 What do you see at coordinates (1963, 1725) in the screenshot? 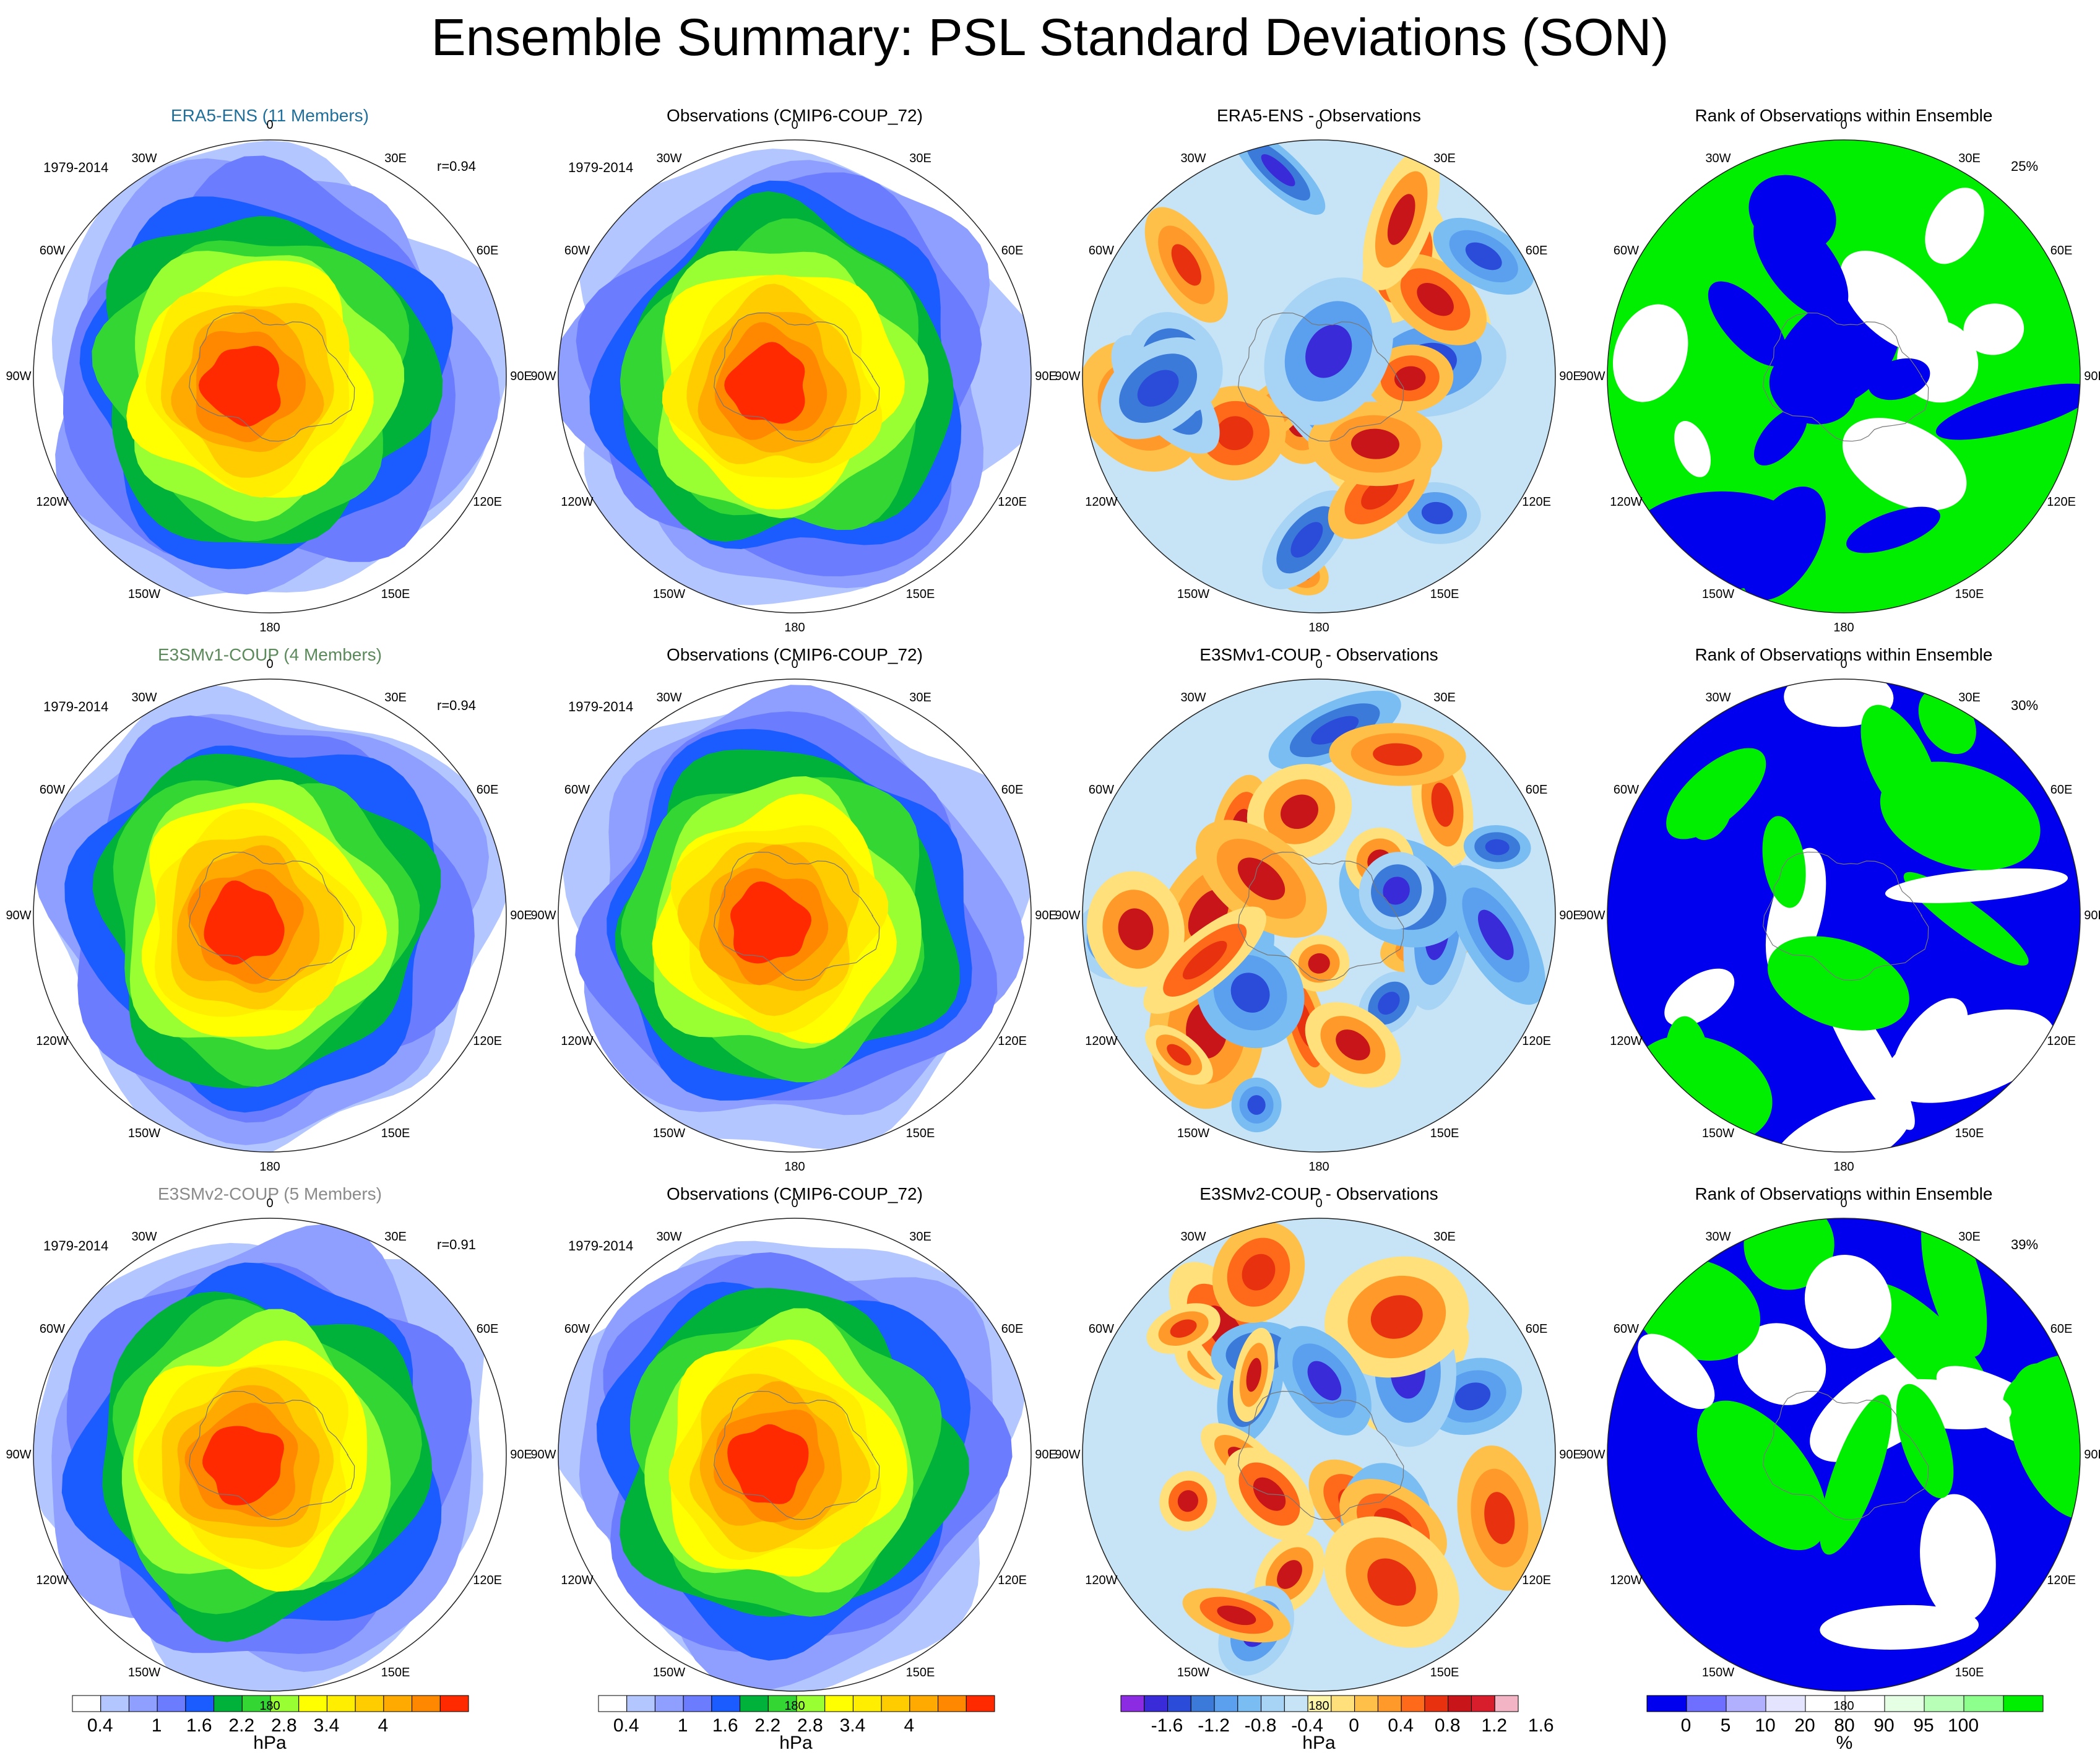
I see `colorbar-tick-label: 100` at bounding box center [1963, 1725].